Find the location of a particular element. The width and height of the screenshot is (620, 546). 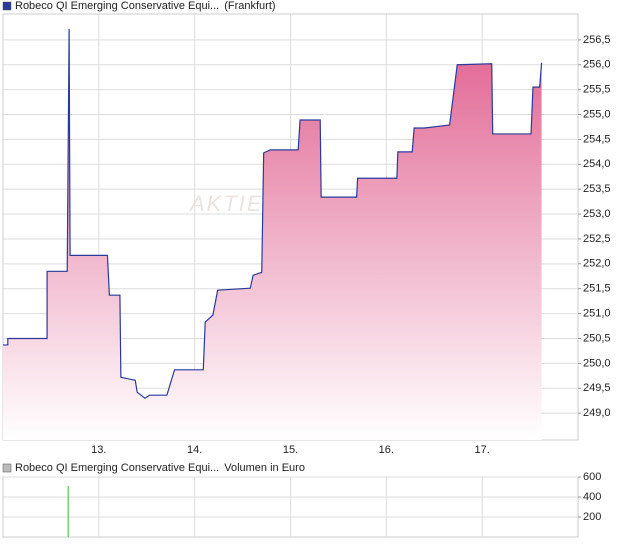

y-tick-label: 253,5 is located at coordinates (597, 189).